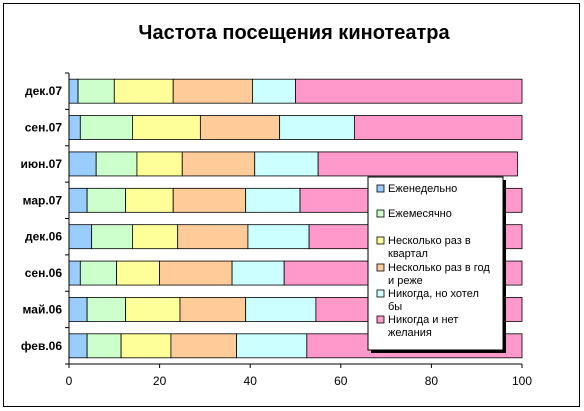 This screenshot has height=411, width=584. I want to click on x-tick-label: 40, so click(251, 381).